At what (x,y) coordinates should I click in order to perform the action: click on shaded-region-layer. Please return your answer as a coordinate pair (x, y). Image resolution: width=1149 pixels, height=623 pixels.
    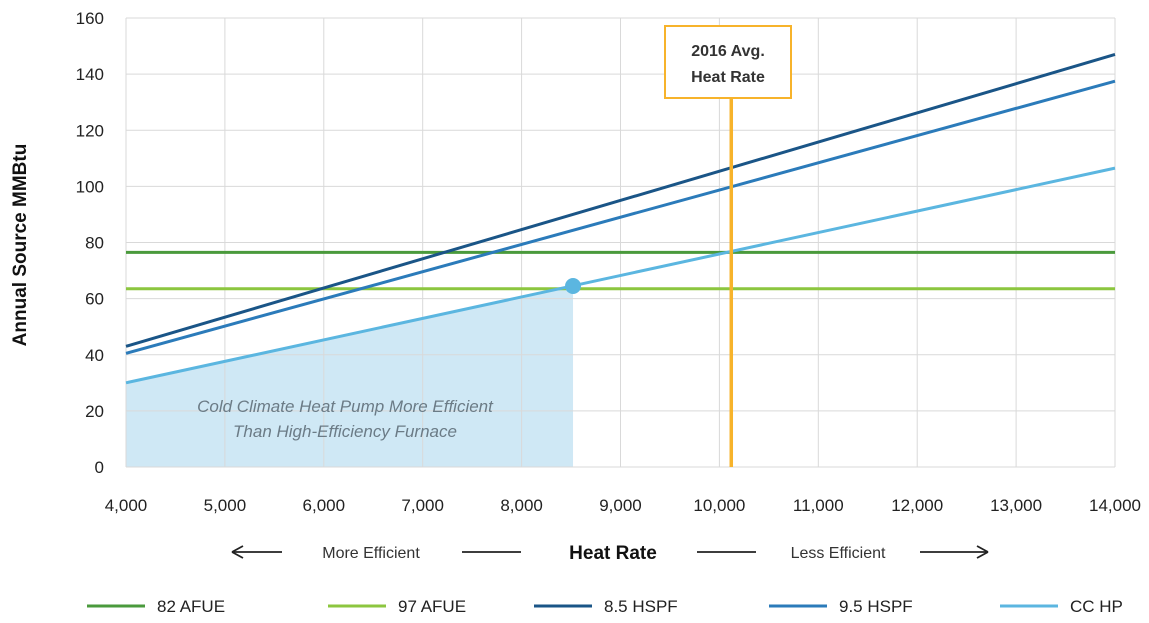
    Looking at the image, I should click on (350, 376).